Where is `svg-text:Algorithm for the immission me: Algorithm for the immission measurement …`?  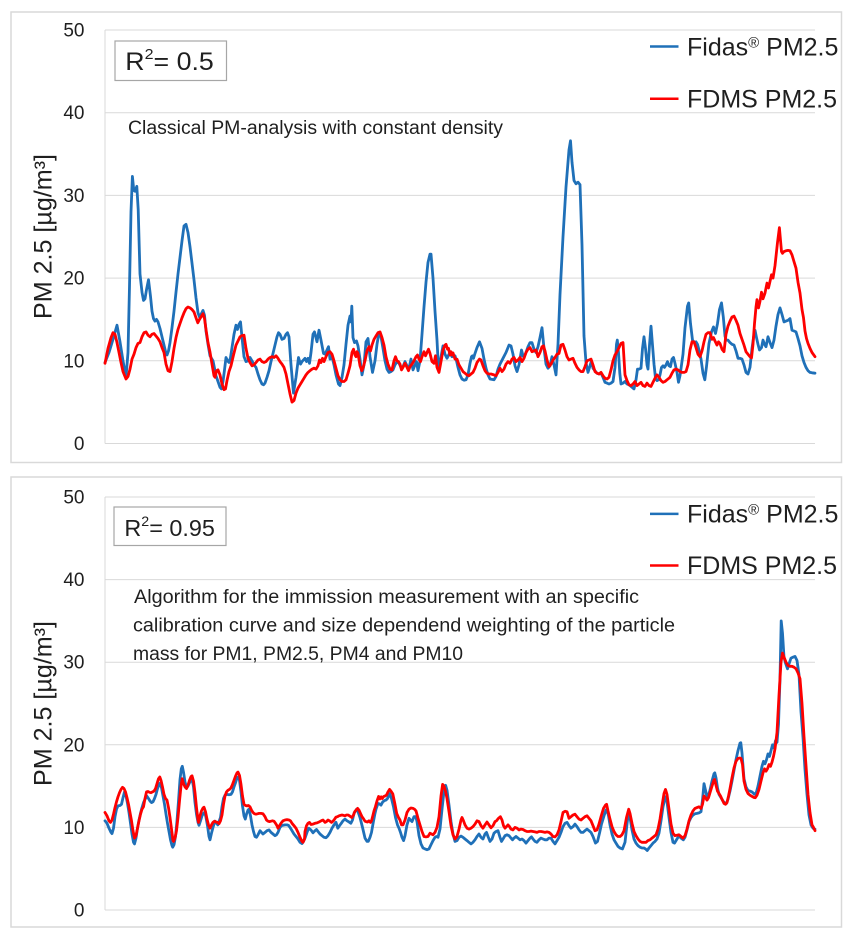
svg-text:Algorithm for the immission me: Algorithm for the immission measurement … is located at coordinates (386, 597).